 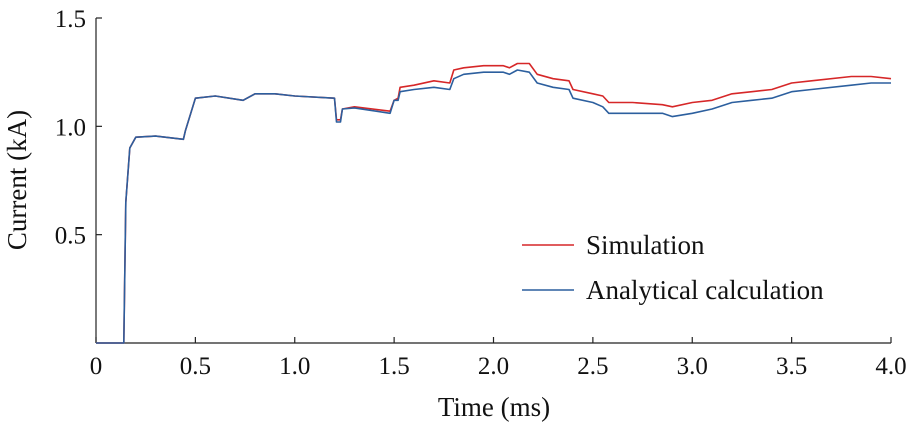 I want to click on legend: Simulation Analytical calculation, so click(x=673, y=267).